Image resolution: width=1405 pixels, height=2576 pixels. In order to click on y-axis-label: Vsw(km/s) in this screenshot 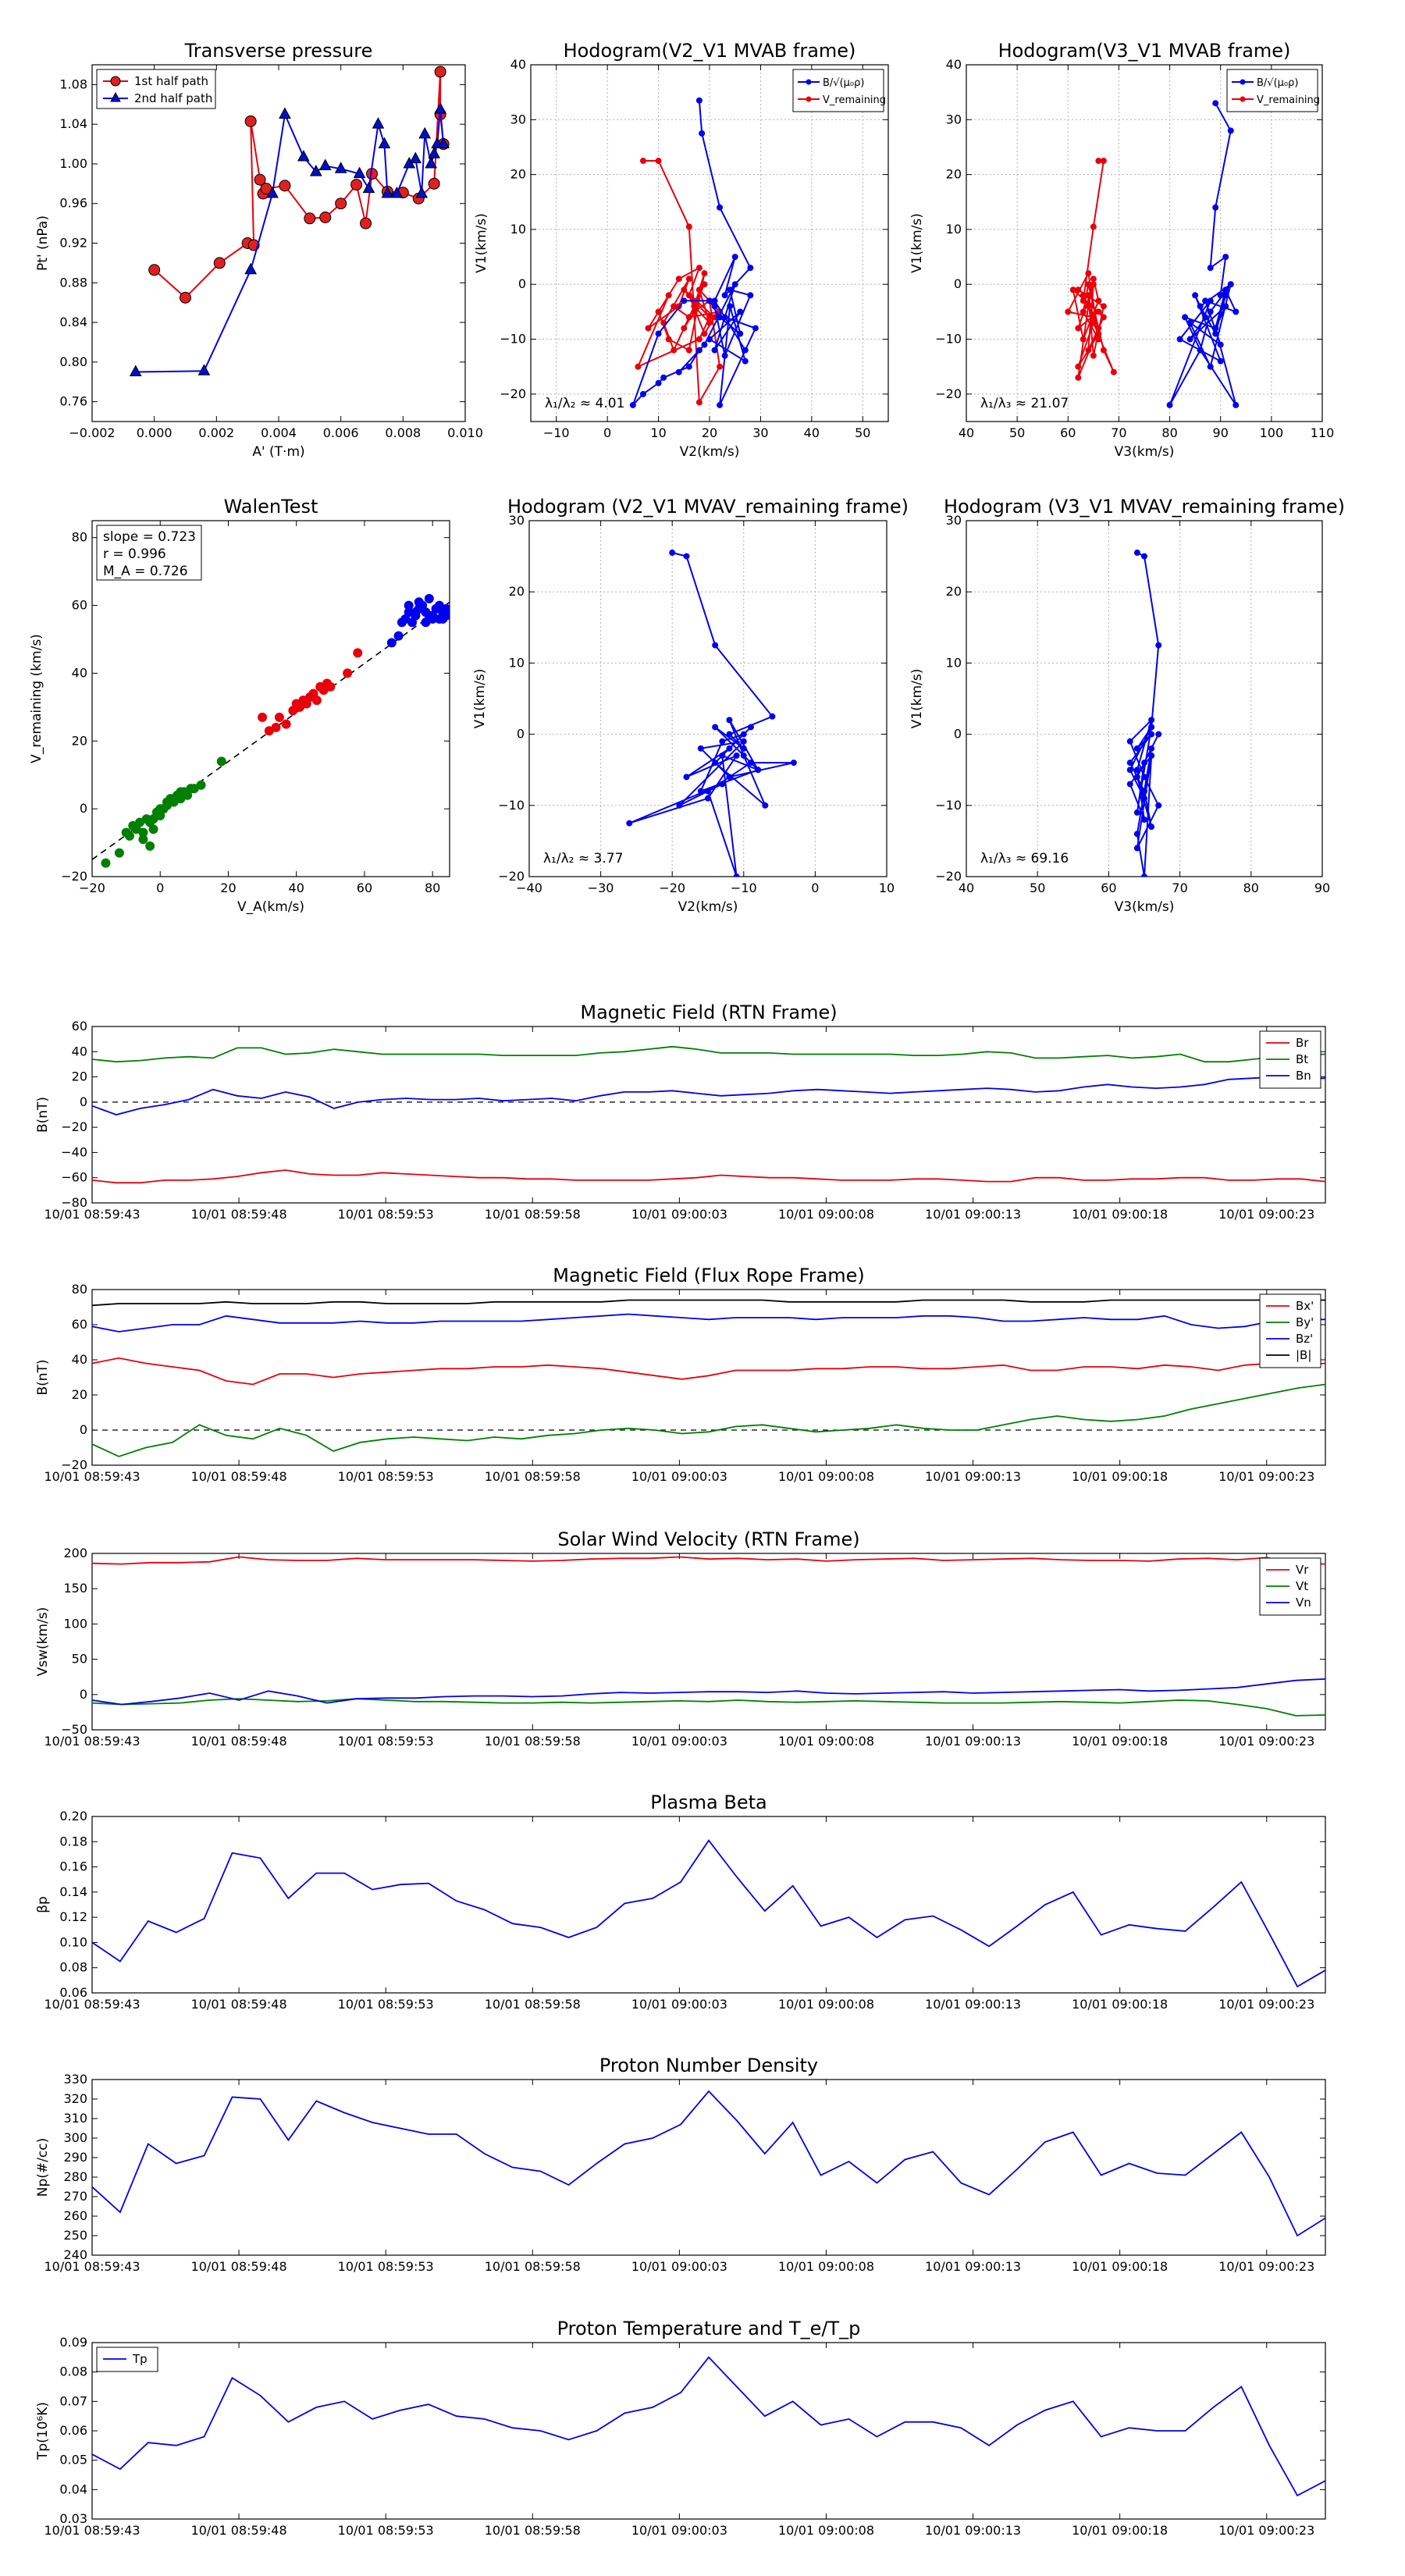, I will do `click(43, 1642)`.